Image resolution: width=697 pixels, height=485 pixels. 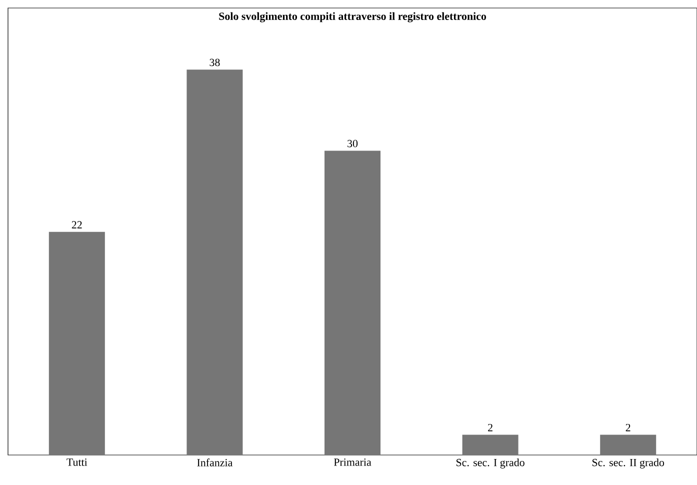 What do you see at coordinates (353, 462) in the screenshot?
I see `x-tick-label: Primaria` at bounding box center [353, 462].